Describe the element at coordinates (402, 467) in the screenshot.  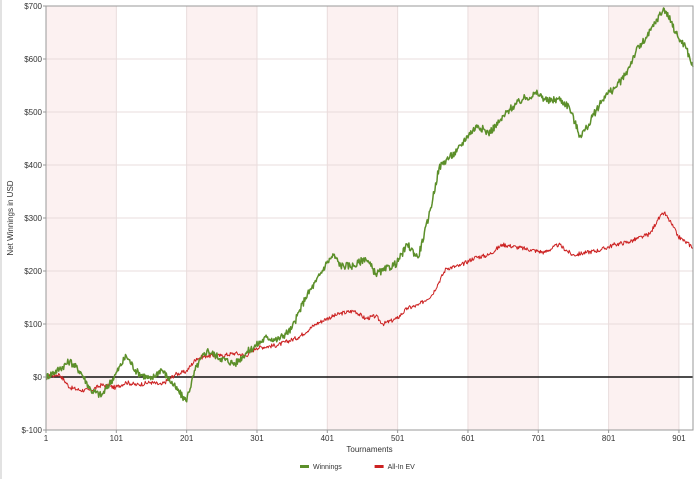
I see `legend-label: All-In EV` at that location.